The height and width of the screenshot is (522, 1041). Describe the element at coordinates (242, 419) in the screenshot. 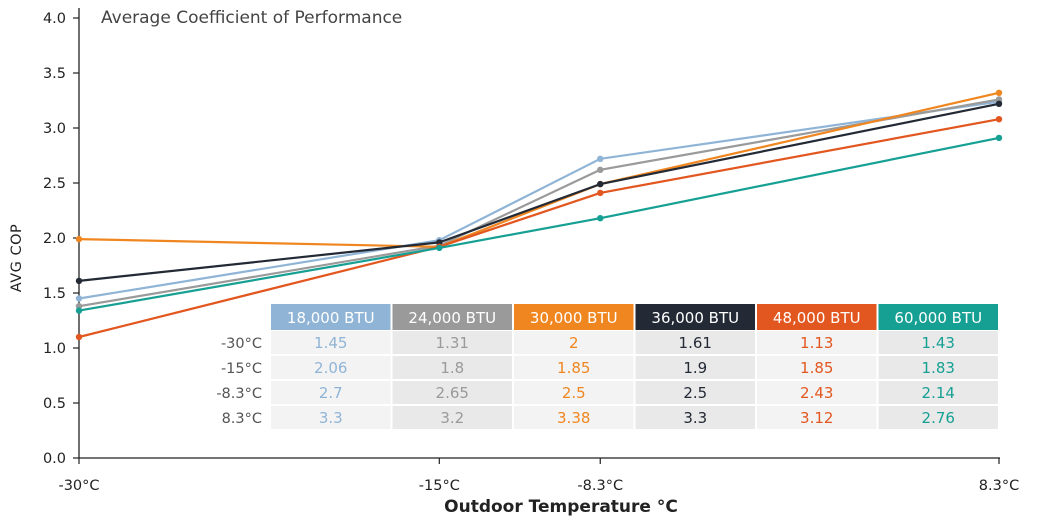

I see `table-row-label: 8.3°C` at that location.